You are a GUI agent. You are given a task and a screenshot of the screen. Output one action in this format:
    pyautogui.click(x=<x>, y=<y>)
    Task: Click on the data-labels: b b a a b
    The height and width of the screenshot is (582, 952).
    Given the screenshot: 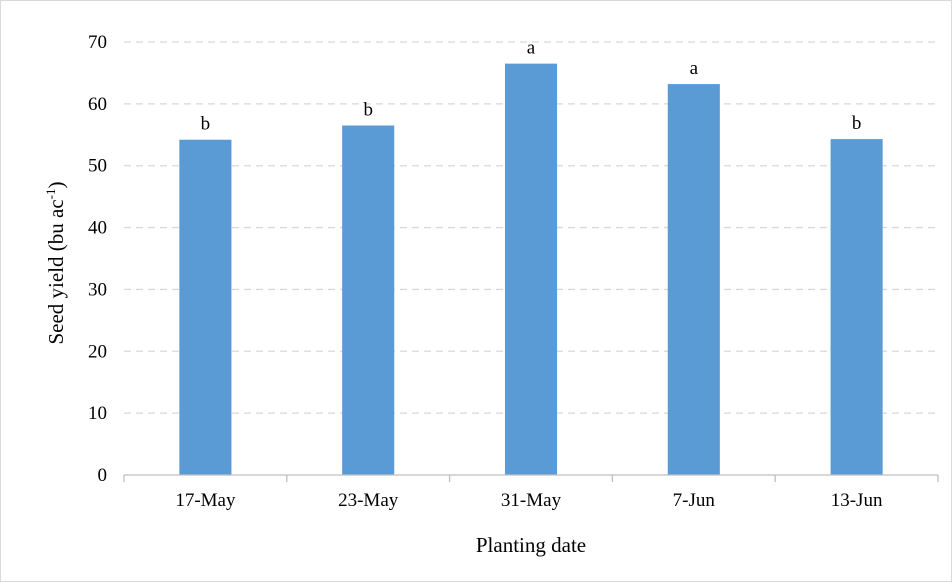 What is the action you would take?
    pyautogui.click(x=531, y=86)
    